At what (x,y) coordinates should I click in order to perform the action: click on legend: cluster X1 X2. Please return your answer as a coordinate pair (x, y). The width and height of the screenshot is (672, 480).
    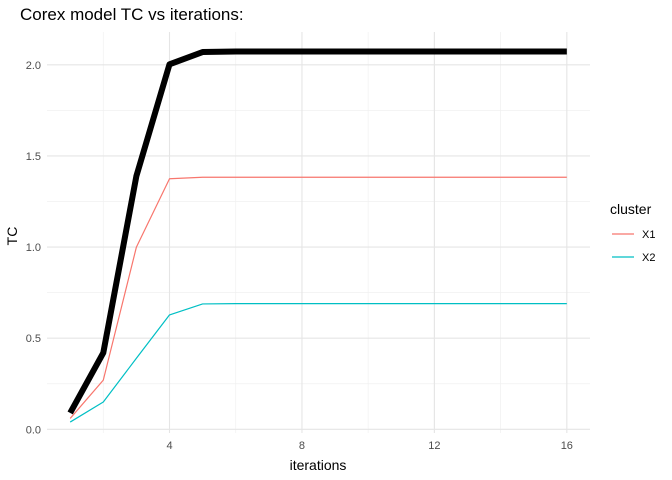
    Looking at the image, I should click on (632, 232).